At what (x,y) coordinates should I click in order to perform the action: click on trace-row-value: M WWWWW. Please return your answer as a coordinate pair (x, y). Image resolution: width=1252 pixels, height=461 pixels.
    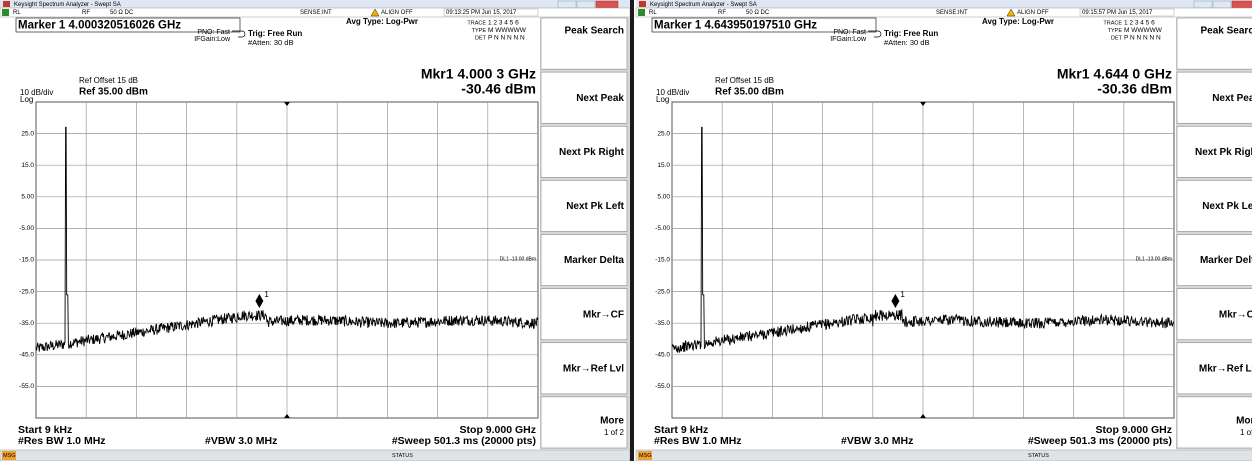
    Looking at the image, I should click on (1143, 30).